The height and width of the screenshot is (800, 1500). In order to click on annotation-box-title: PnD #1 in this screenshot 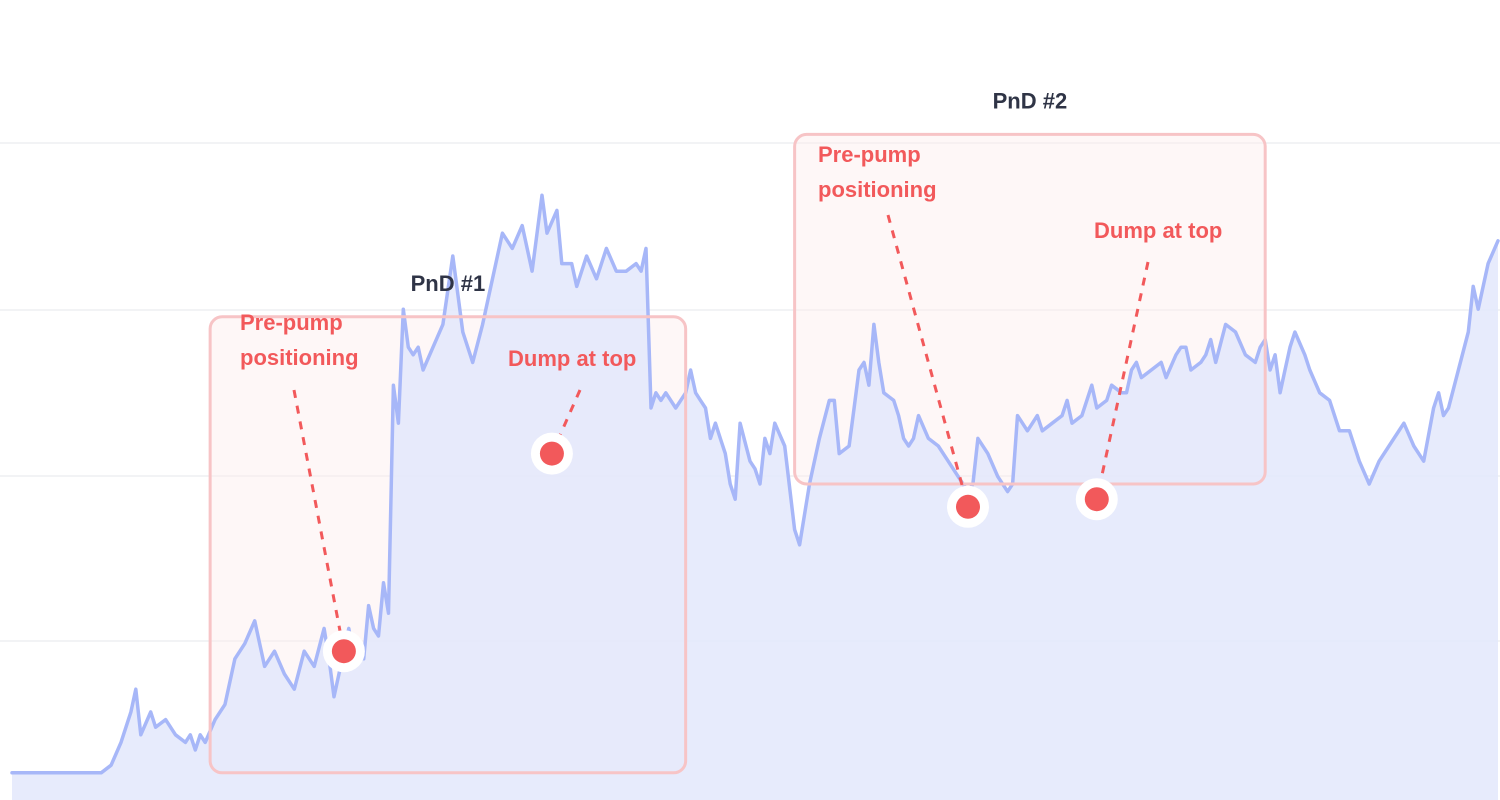, I will do `click(448, 283)`.